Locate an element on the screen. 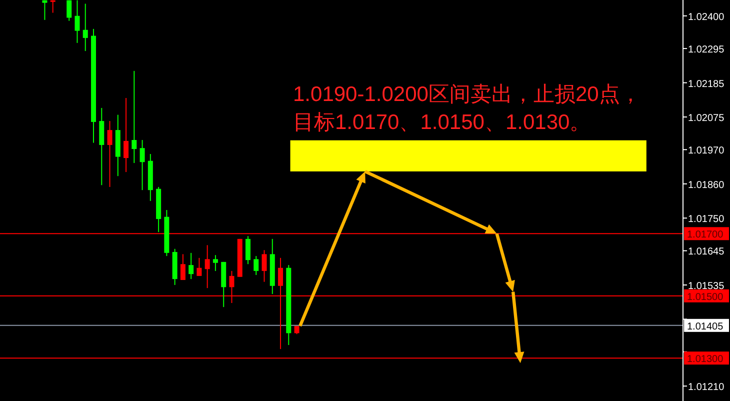 This screenshot has width=730, height=401. ref-line-label: 1.01300 is located at coordinates (705, 360).